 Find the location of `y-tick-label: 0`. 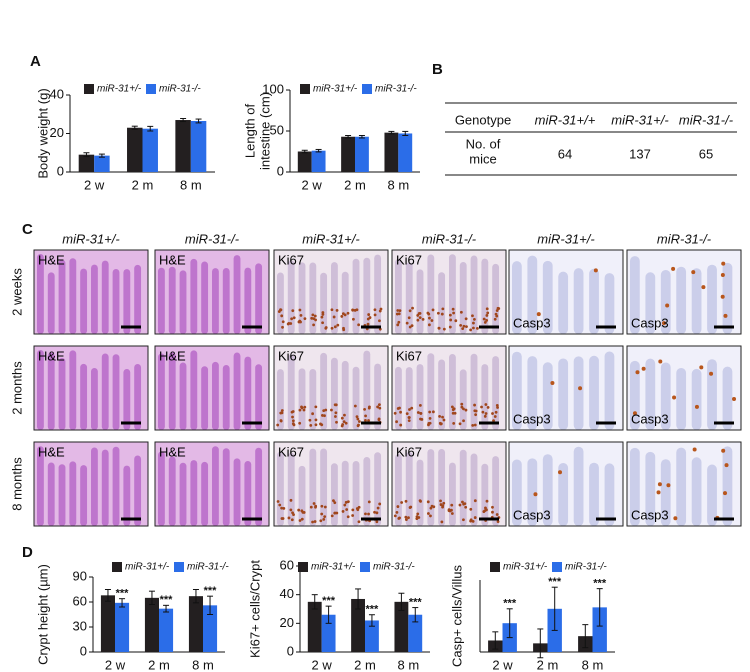

y-tick-label: 0 is located at coordinates (60, 170).